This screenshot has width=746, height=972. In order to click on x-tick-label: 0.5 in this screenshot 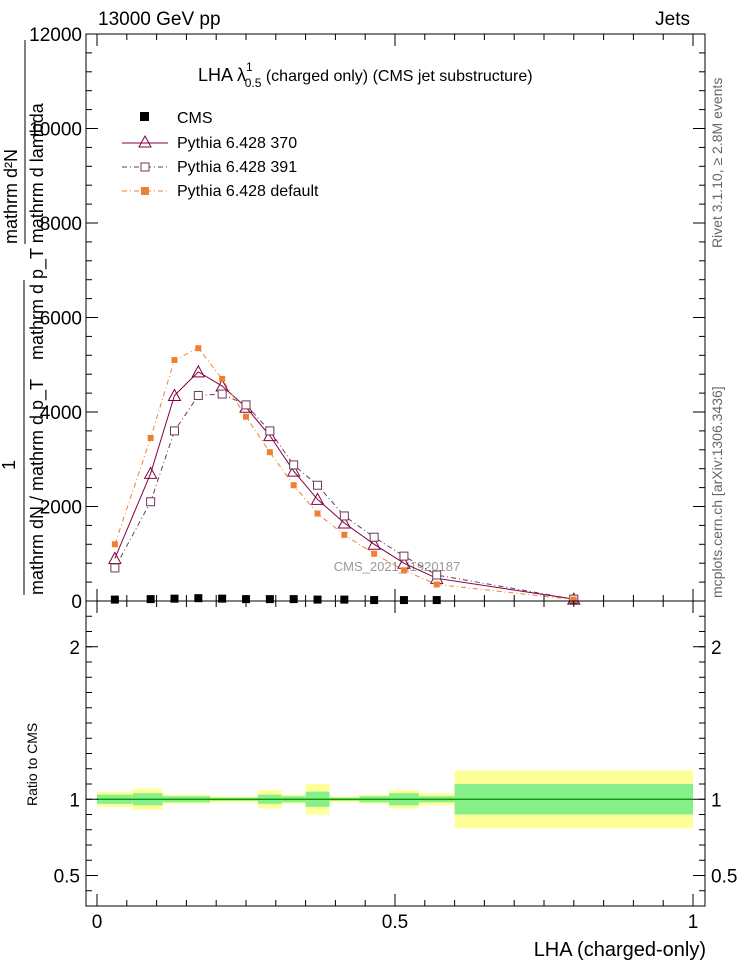, I will do `click(395, 922)`.